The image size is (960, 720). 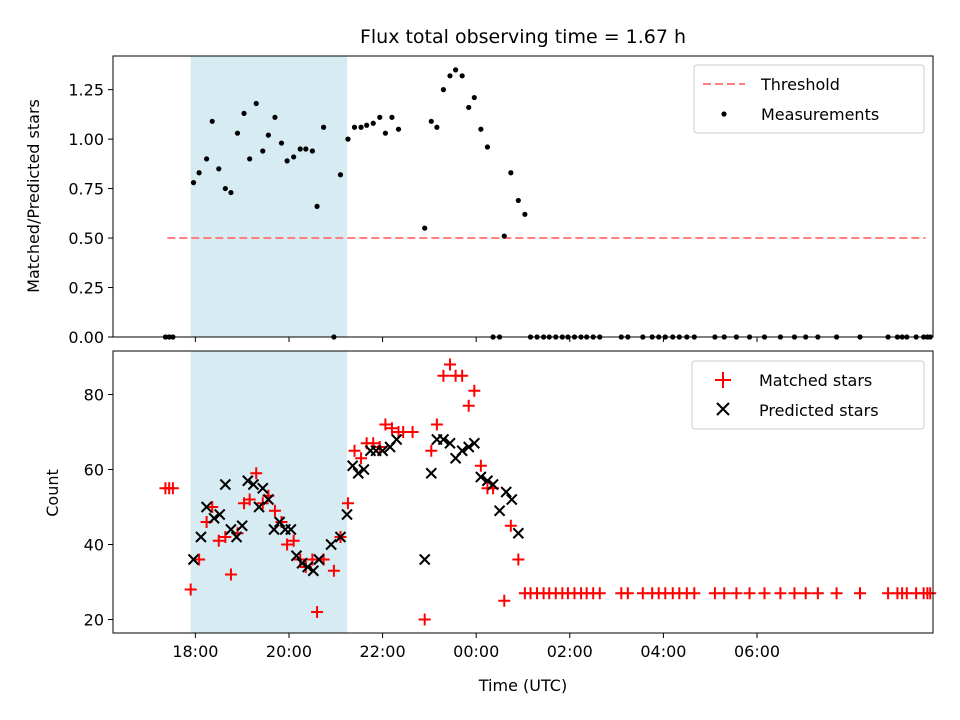 I want to click on x-tick-label: 06:00, so click(x=757, y=651).